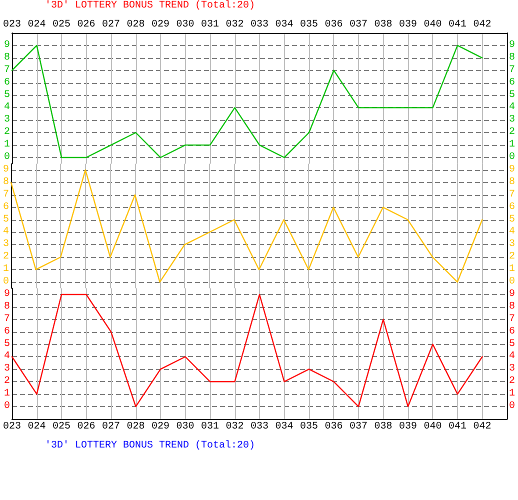  Describe the element at coordinates (150, 446) in the screenshot. I see `text: '3D' LOTTERY BONUS TREND (Total:20)` at that location.